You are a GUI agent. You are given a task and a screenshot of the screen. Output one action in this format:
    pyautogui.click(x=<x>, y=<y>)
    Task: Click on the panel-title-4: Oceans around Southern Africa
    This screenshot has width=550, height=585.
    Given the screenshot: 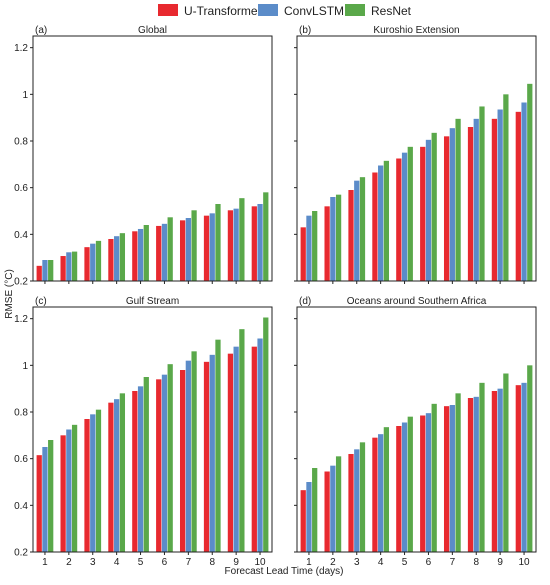 What is the action you would take?
    pyautogui.click(x=417, y=301)
    